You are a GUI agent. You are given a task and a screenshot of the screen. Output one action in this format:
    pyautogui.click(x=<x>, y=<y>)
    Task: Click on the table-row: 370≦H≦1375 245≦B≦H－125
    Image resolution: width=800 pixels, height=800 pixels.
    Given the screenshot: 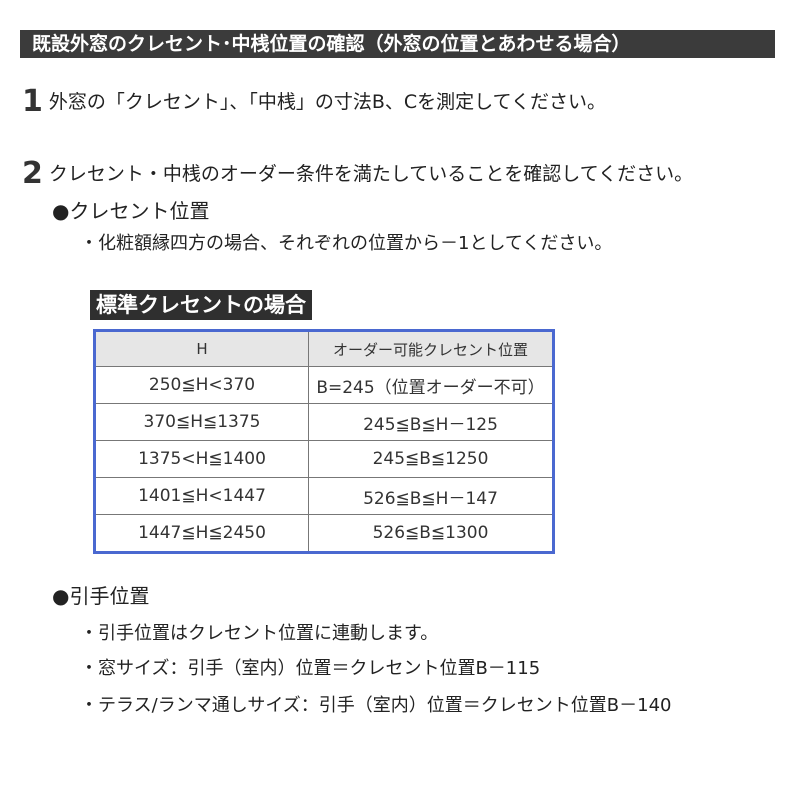 What is the action you would take?
    pyautogui.click(x=324, y=422)
    